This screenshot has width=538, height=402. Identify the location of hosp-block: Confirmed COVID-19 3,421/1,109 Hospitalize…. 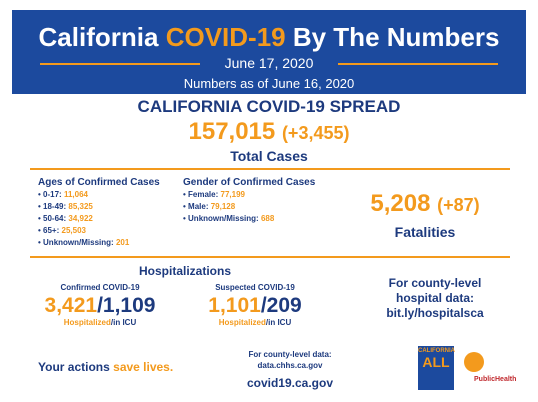
(100, 305).